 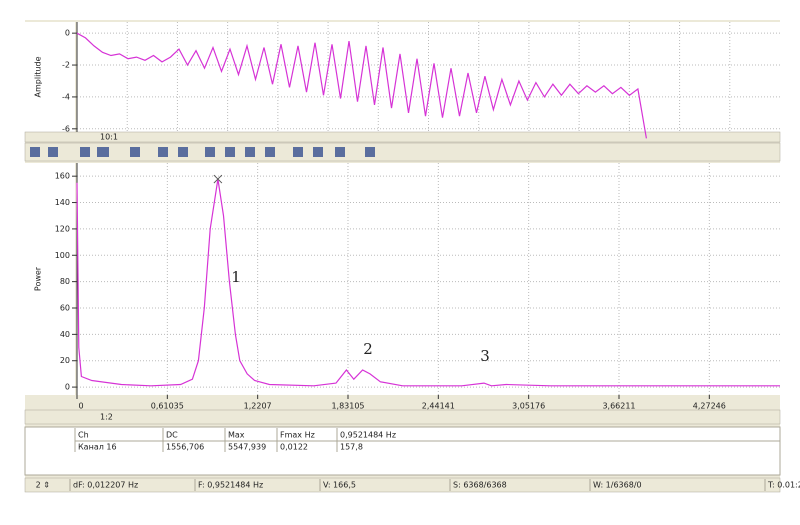 I want to click on toolbar-icons, so click(x=202, y=152).